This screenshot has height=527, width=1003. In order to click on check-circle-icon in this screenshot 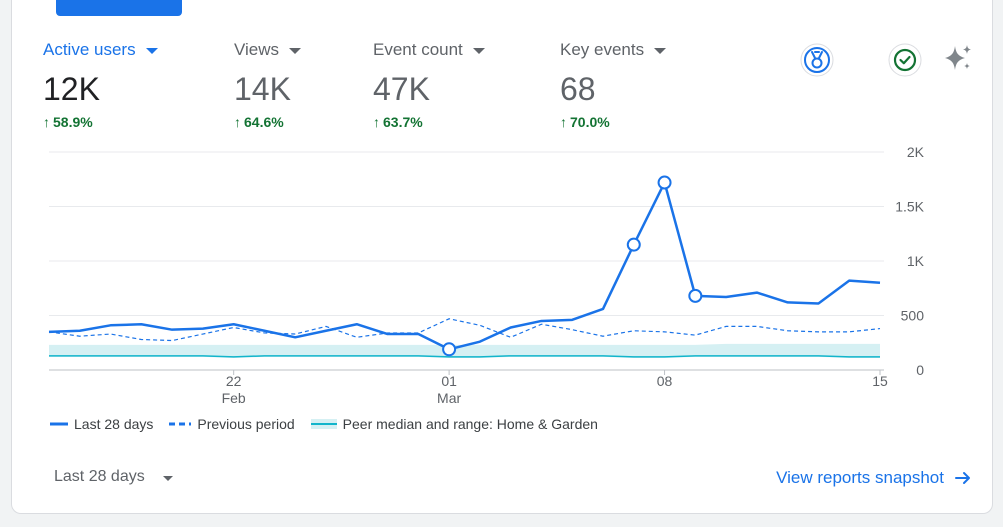, I will do `click(905, 60)`.